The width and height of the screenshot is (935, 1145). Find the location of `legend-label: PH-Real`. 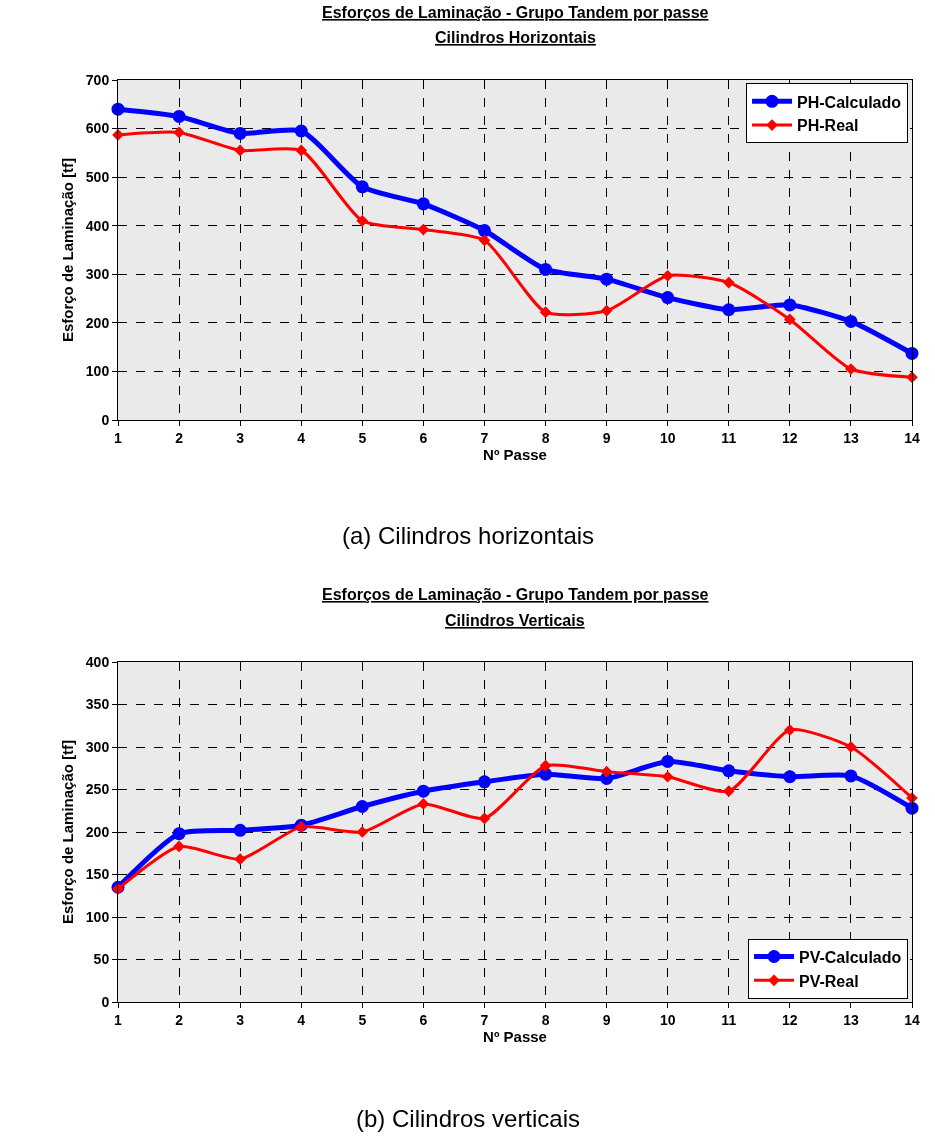

legend-label: PH-Real is located at coordinates (828, 126).